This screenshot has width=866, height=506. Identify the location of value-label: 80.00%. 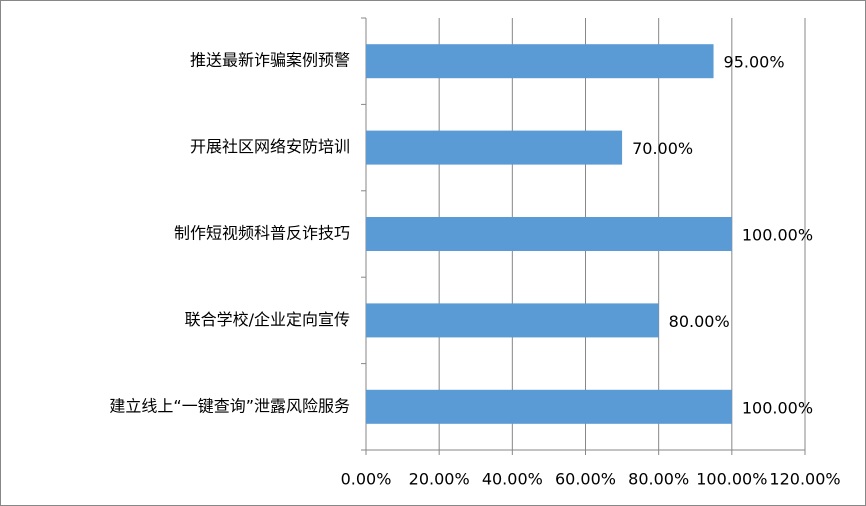
(699, 321).